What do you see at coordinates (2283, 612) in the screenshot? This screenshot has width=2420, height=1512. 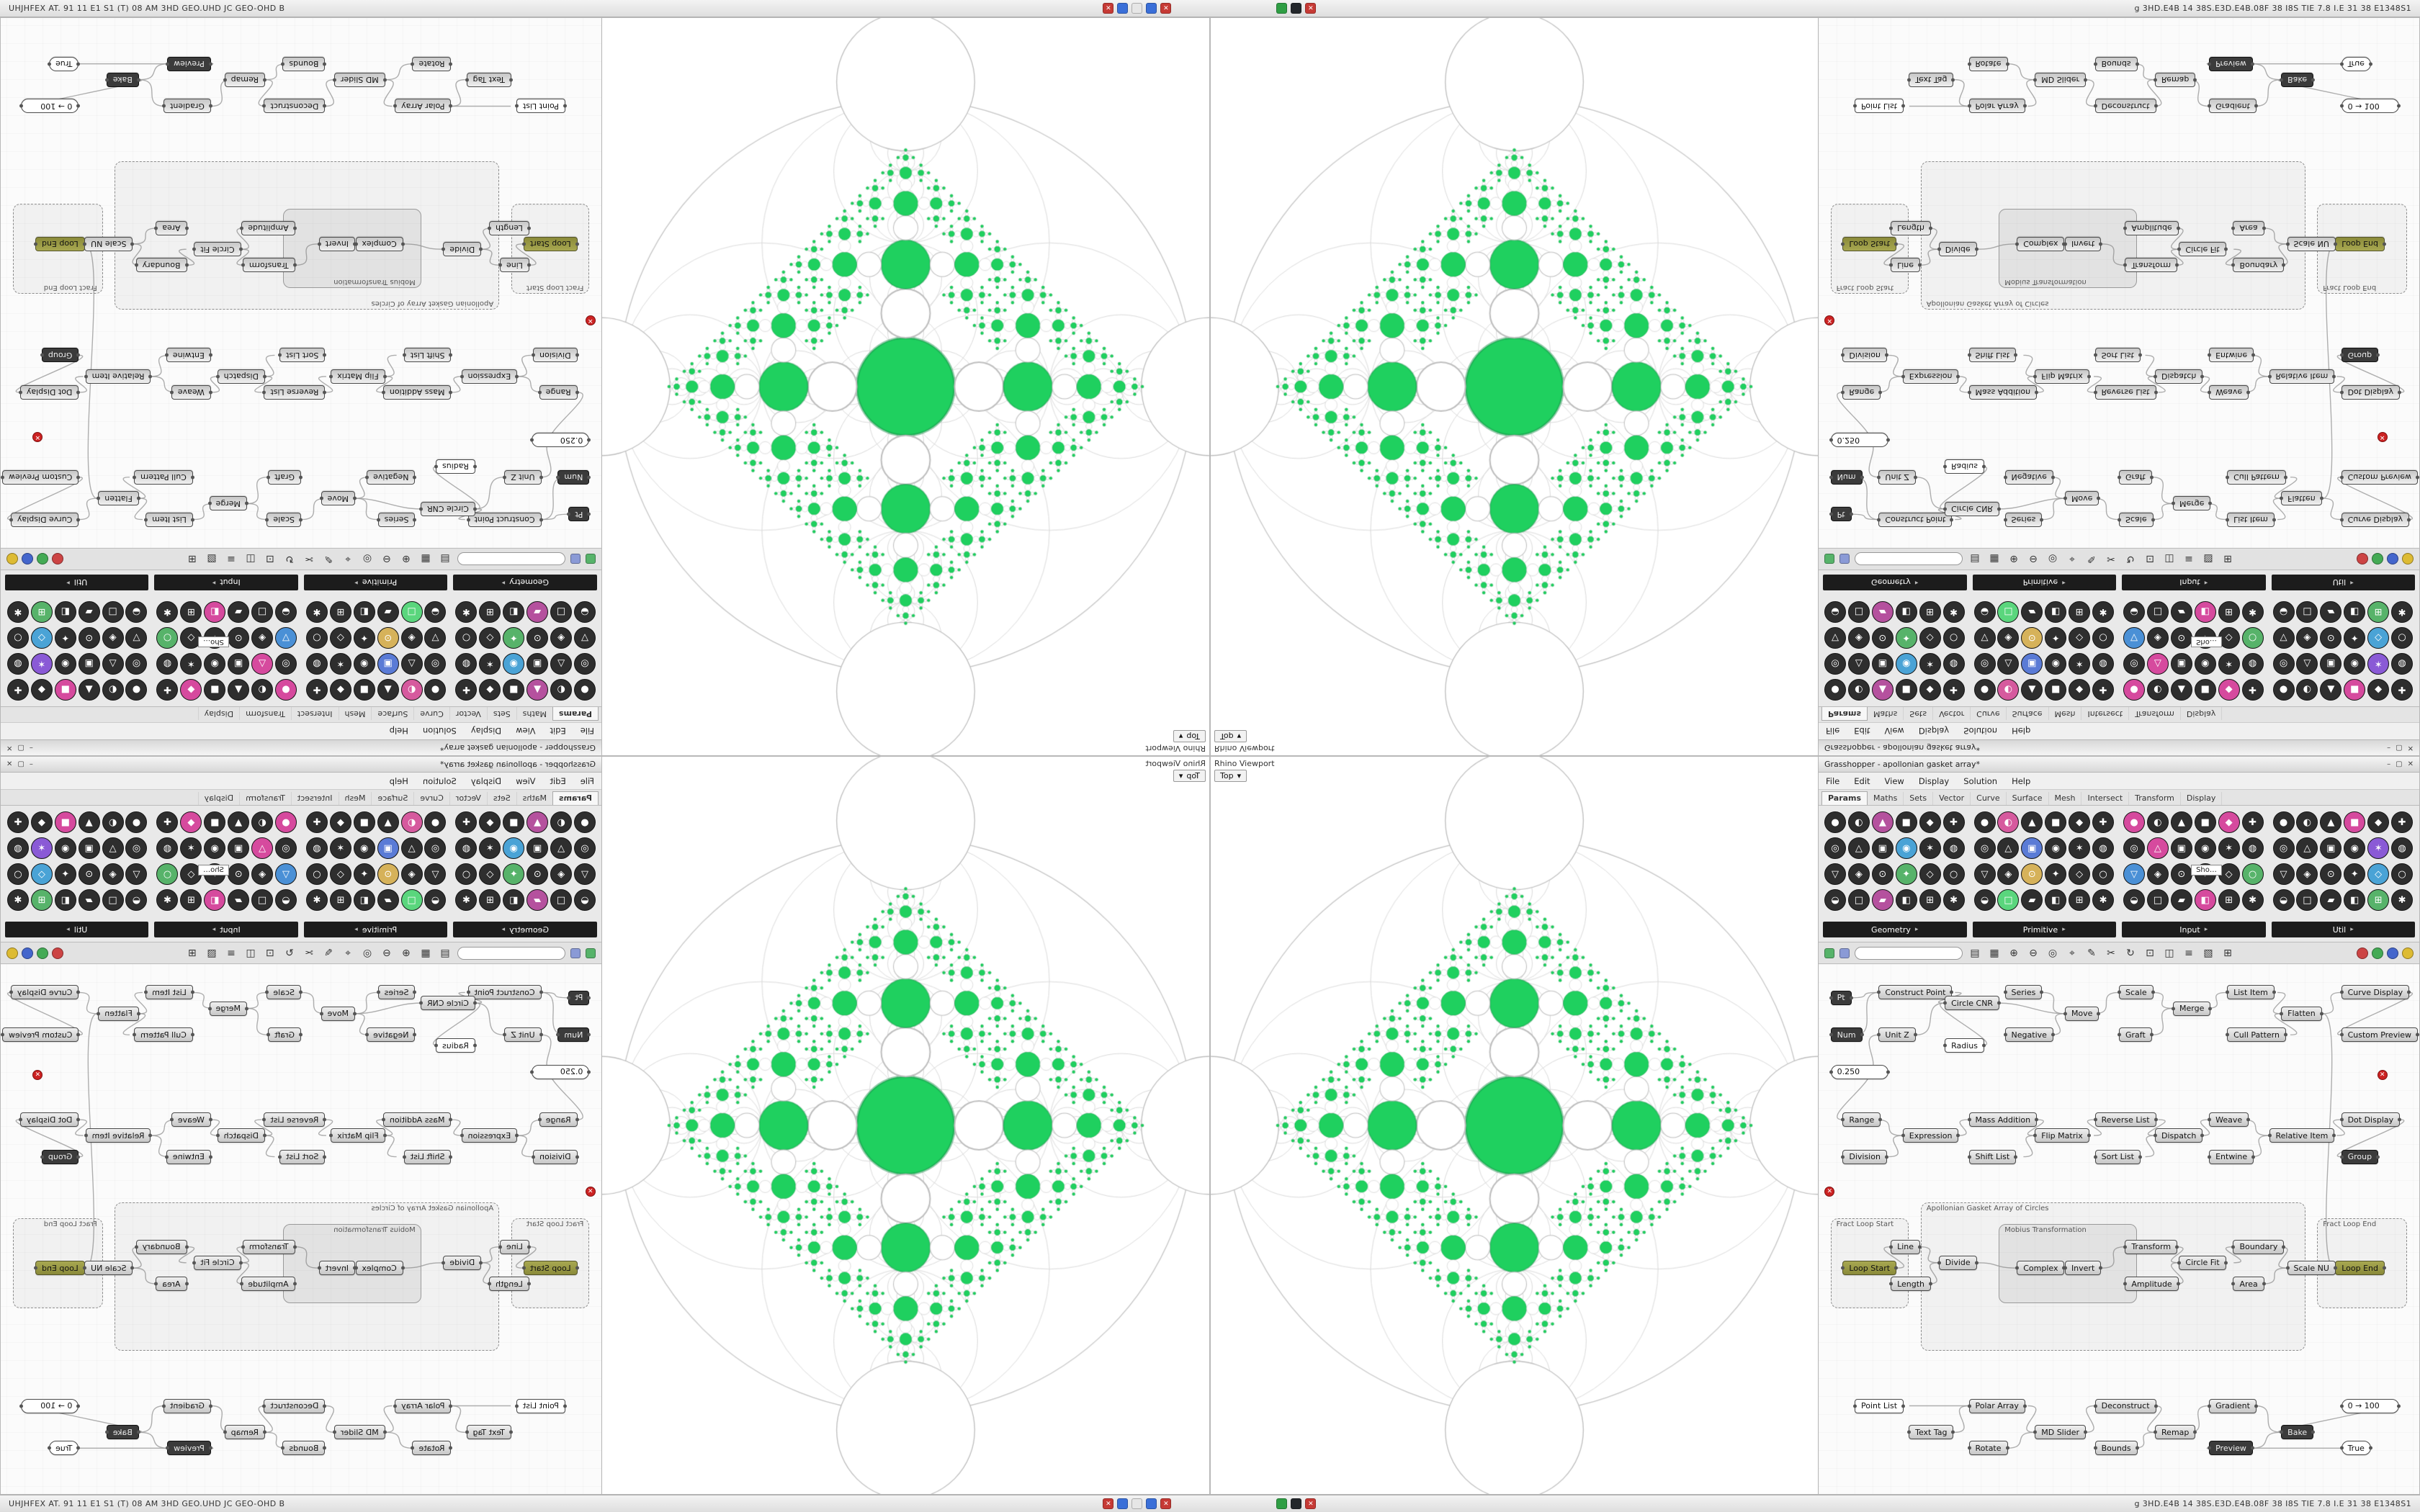 I see `component-icon: ◒` at bounding box center [2283, 612].